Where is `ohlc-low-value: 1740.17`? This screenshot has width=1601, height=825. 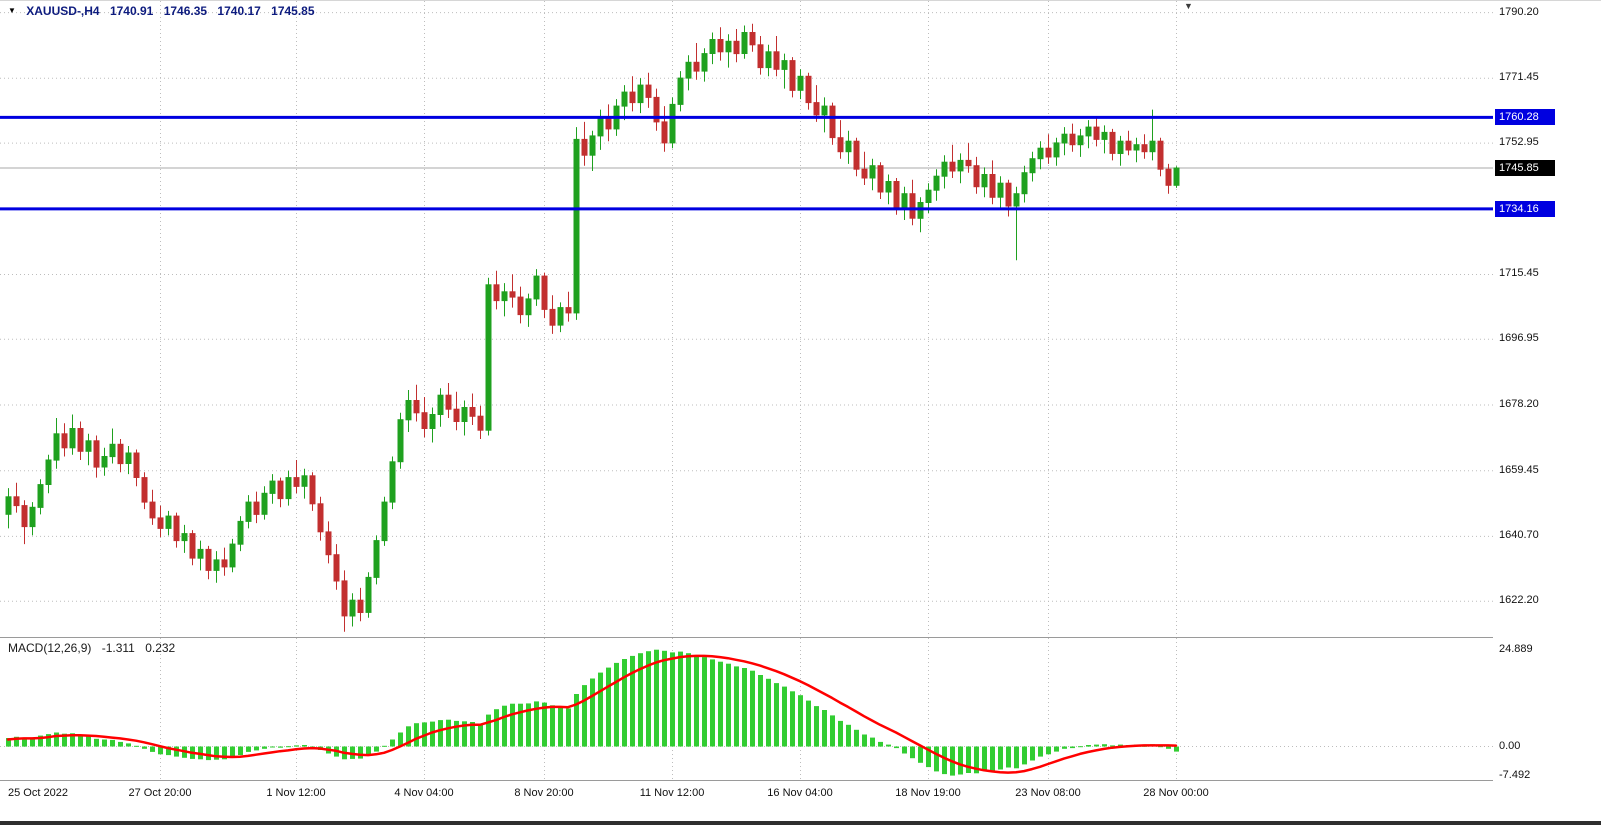
ohlc-low-value: 1740.17 is located at coordinates (239, 11).